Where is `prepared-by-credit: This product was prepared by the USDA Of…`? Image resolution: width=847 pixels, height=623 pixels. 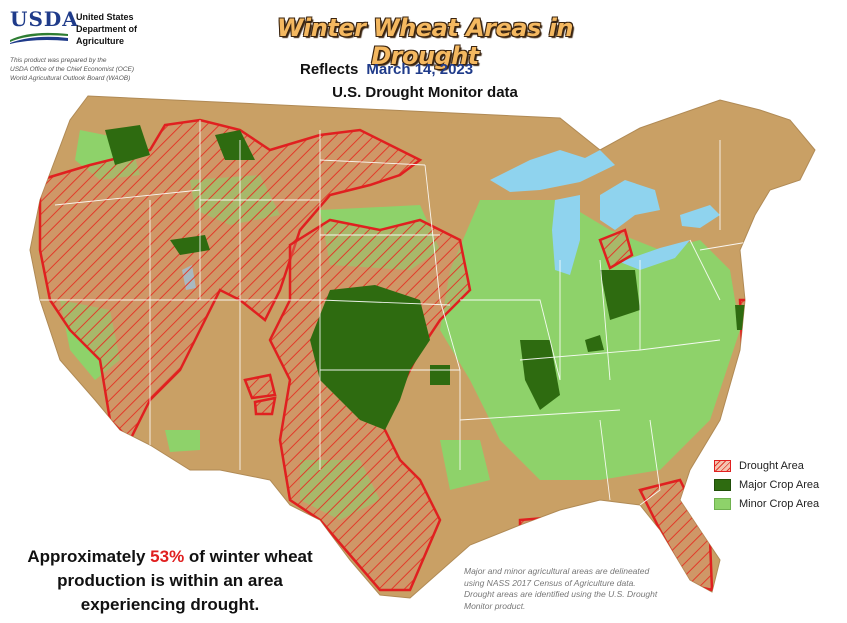 prepared-by-credit: This product was prepared by the USDA Of… is located at coordinates (110, 69).